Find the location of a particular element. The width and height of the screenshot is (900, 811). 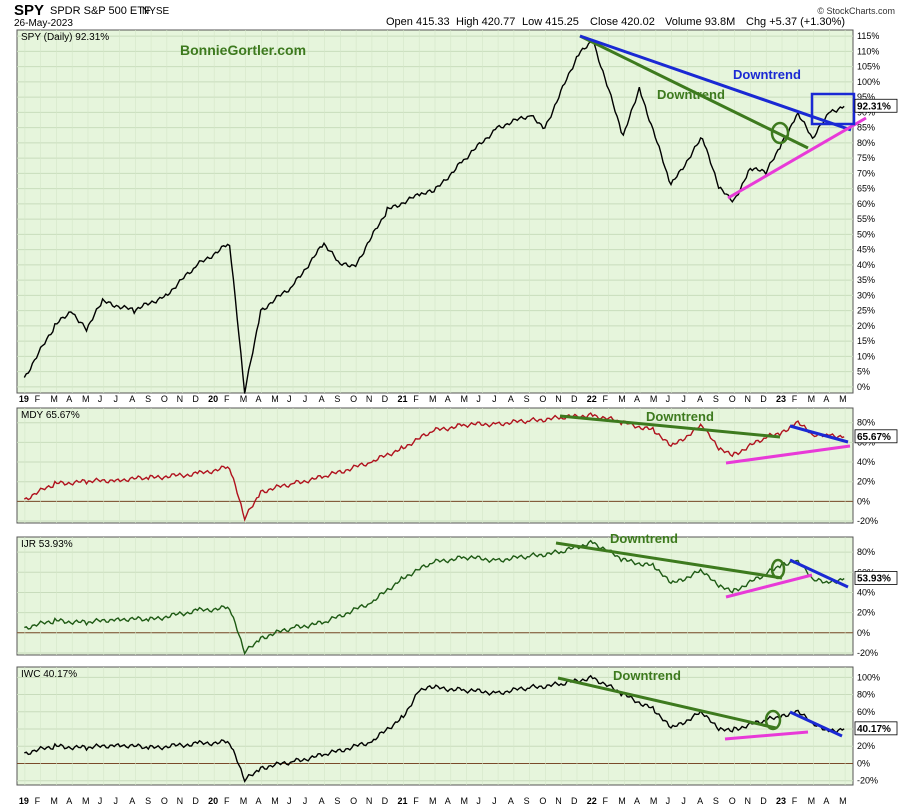

copyright: © StockCharts.com is located at coordinates (856, 11).